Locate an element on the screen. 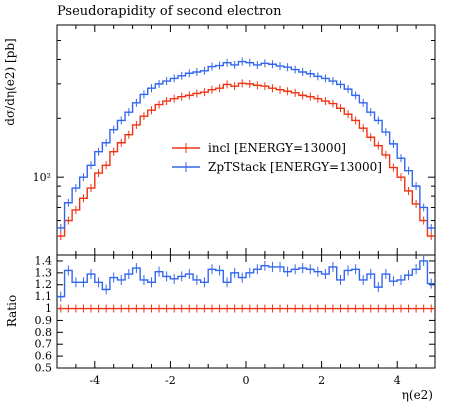 This screenshot has height=406, width=450. ratio-y-tick-label: 0.7 is located at coordinates (44, 344).